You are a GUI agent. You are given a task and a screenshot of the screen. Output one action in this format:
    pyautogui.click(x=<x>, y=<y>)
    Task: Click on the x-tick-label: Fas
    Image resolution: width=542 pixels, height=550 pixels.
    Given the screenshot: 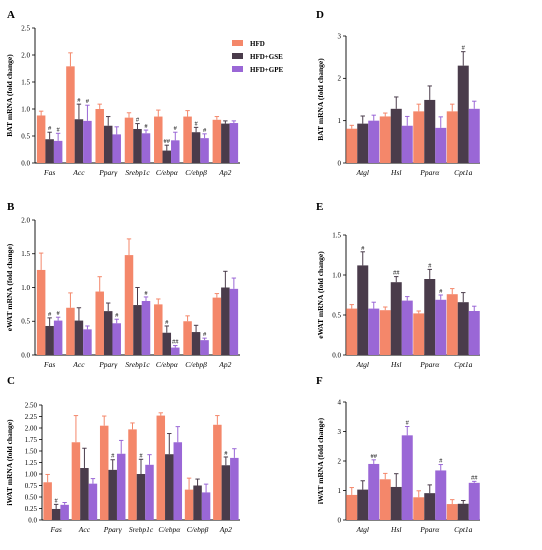 What is the action you would take?
    pyautogui.click(x=56, y=529)
    